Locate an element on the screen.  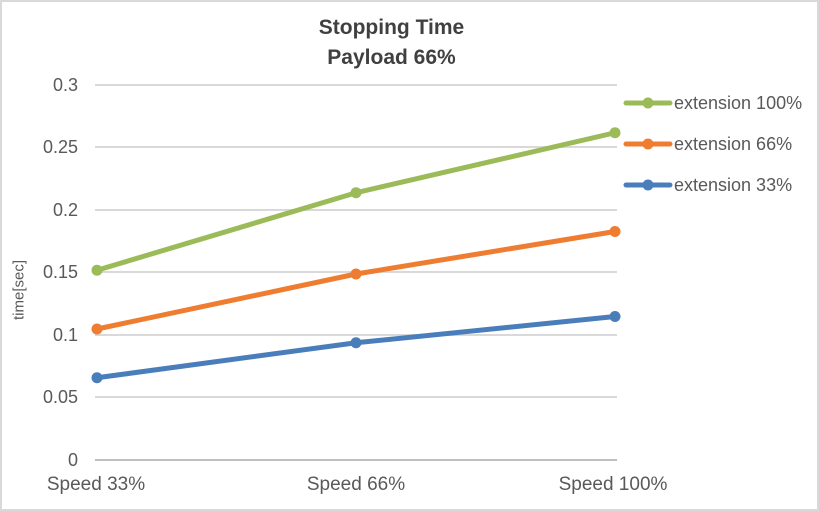
y-tick-label: 0.25 is located at coordinates (60, 147).